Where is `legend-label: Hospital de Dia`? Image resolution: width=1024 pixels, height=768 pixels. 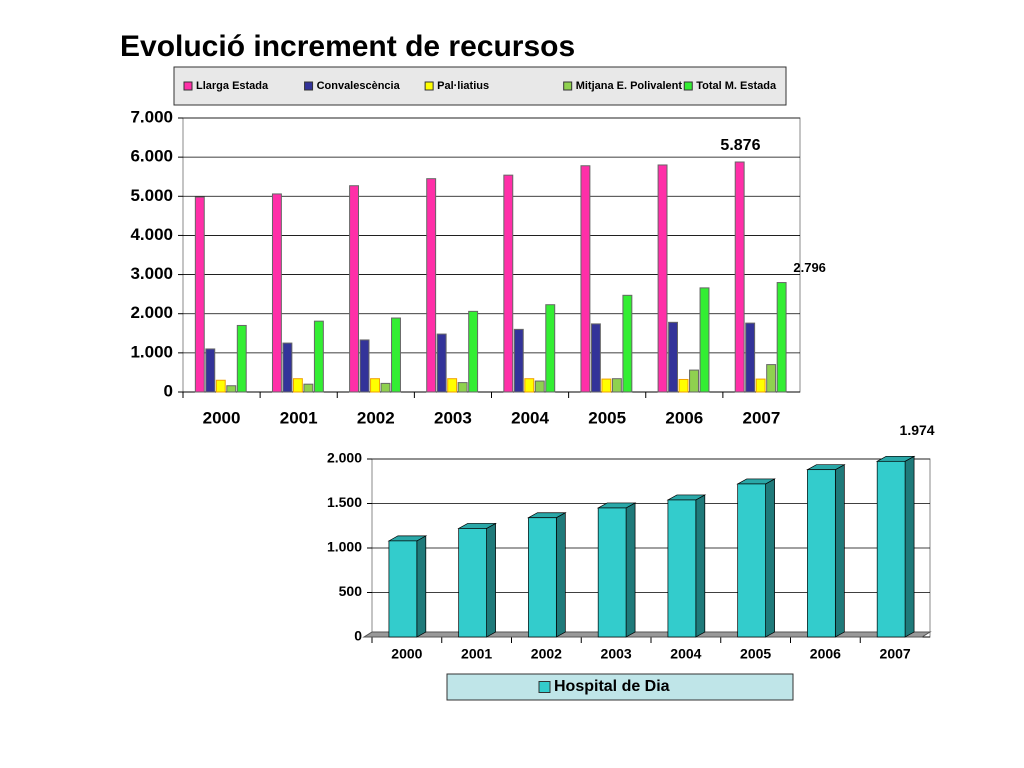
legend-label: Hospital de Dia is located at coordinates (612, 686).